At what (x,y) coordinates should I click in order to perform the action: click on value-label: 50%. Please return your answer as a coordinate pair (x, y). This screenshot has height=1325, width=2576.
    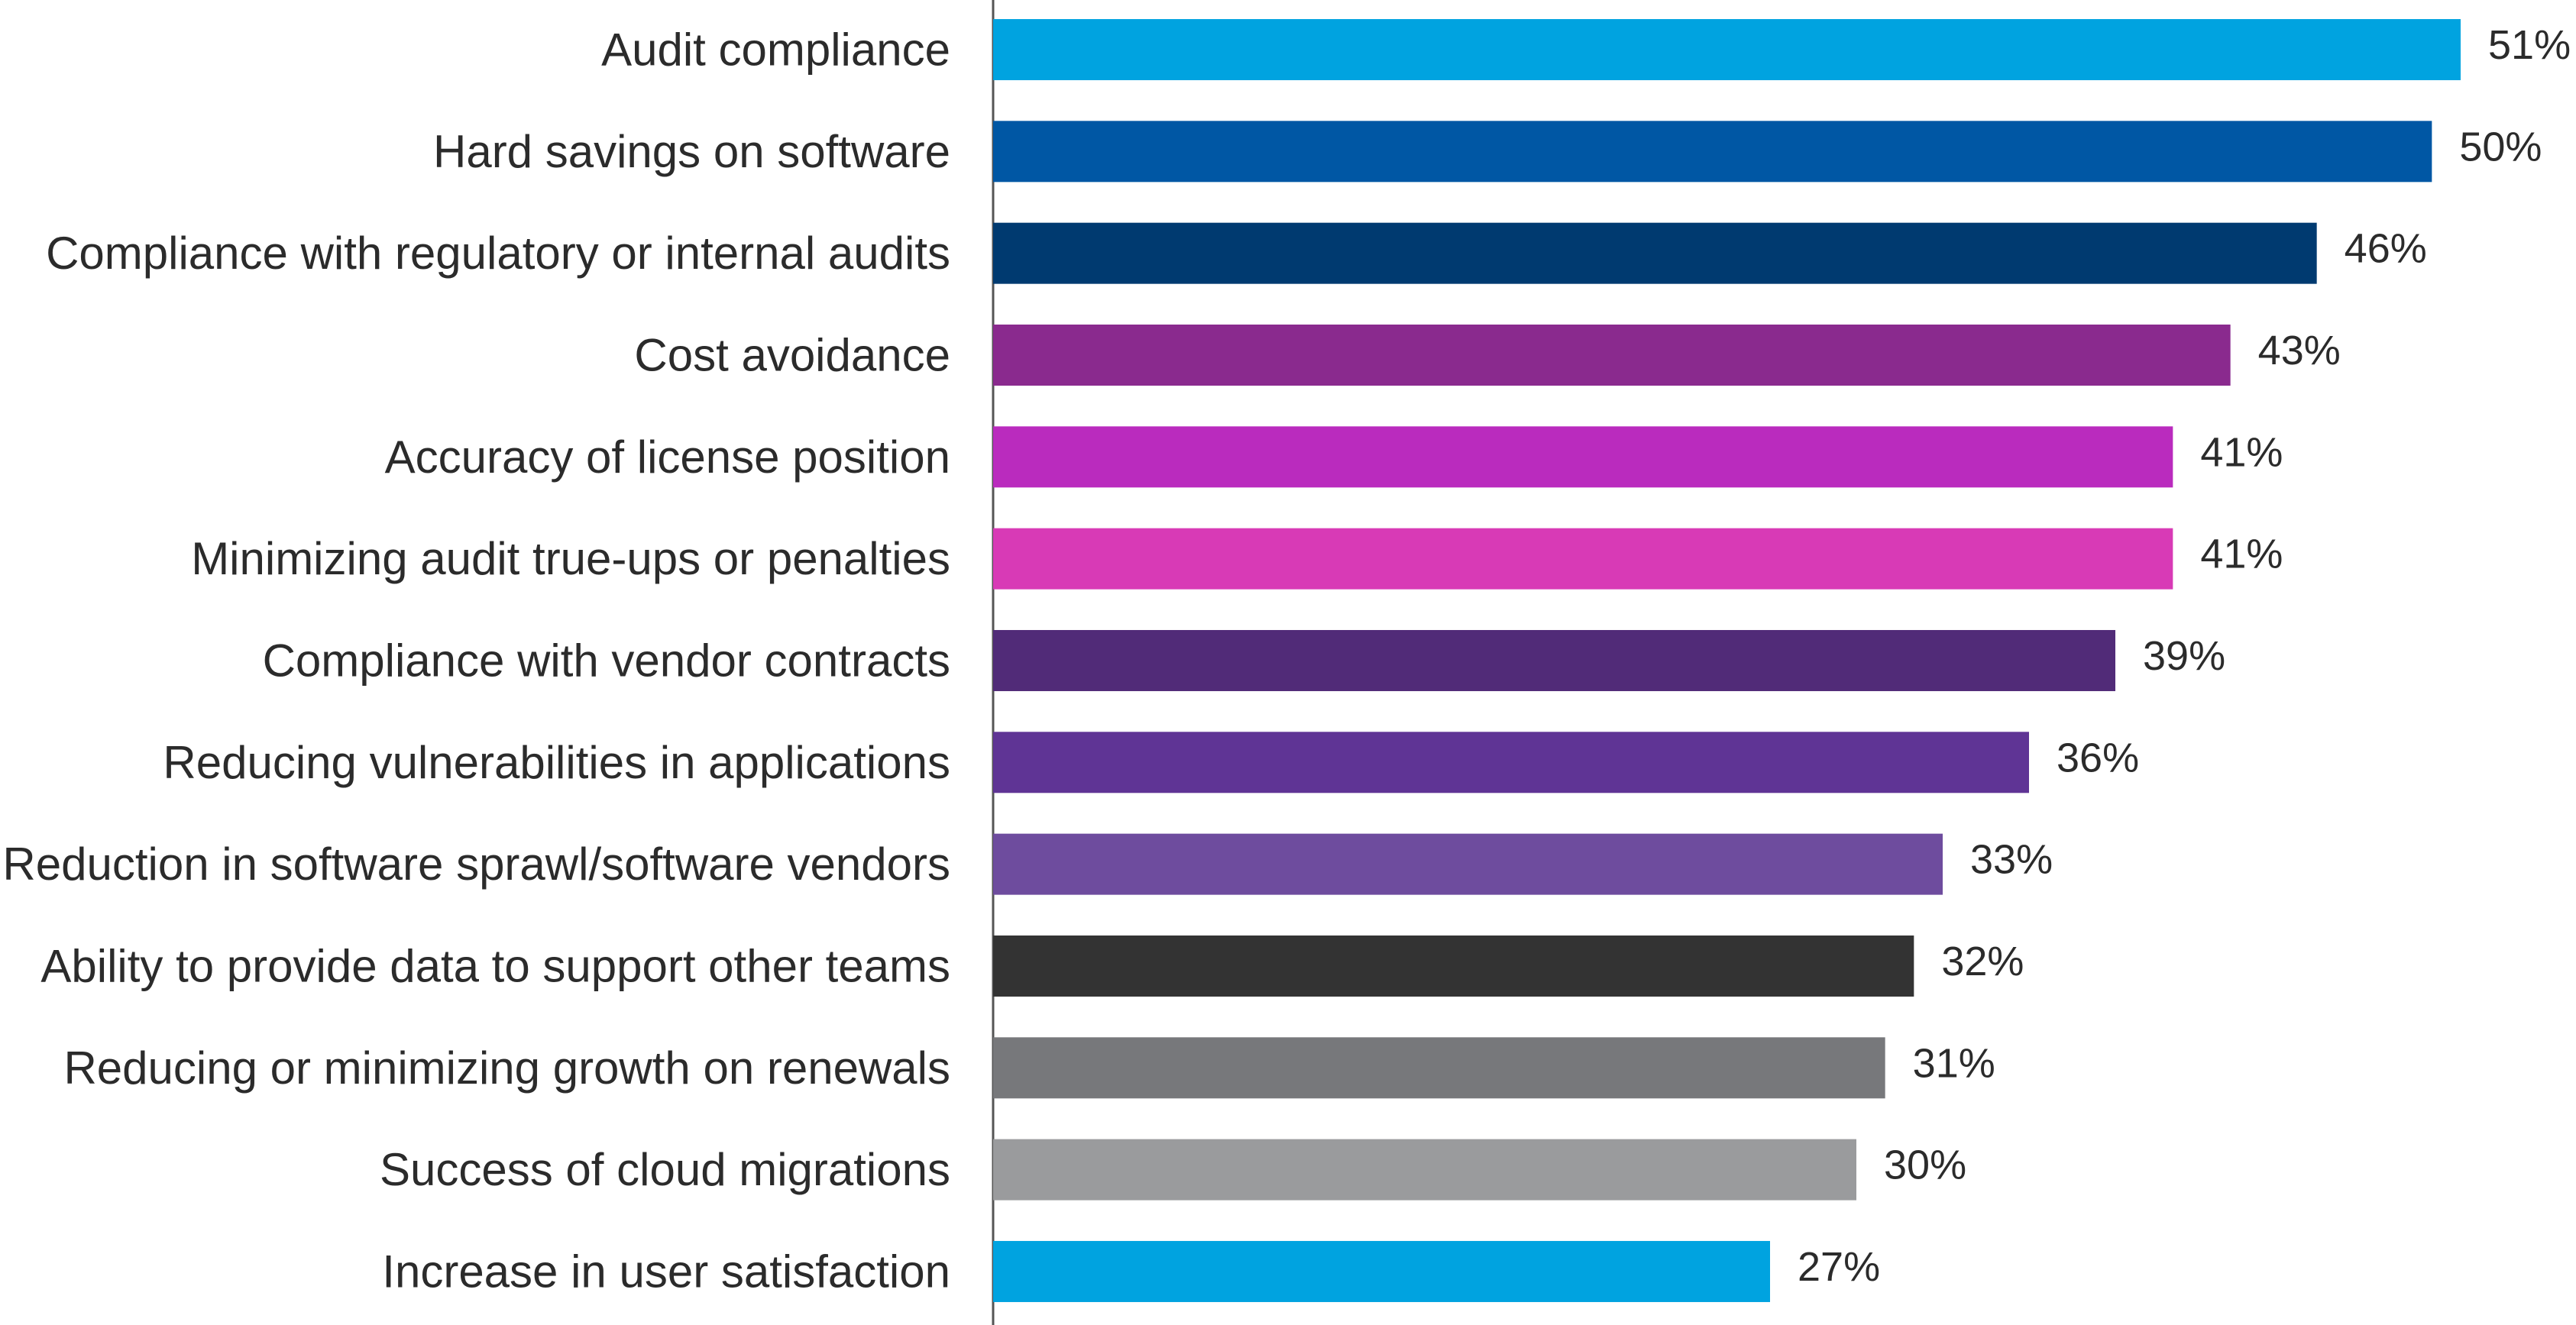
    Looking at the image, I should click on (2500, 147).